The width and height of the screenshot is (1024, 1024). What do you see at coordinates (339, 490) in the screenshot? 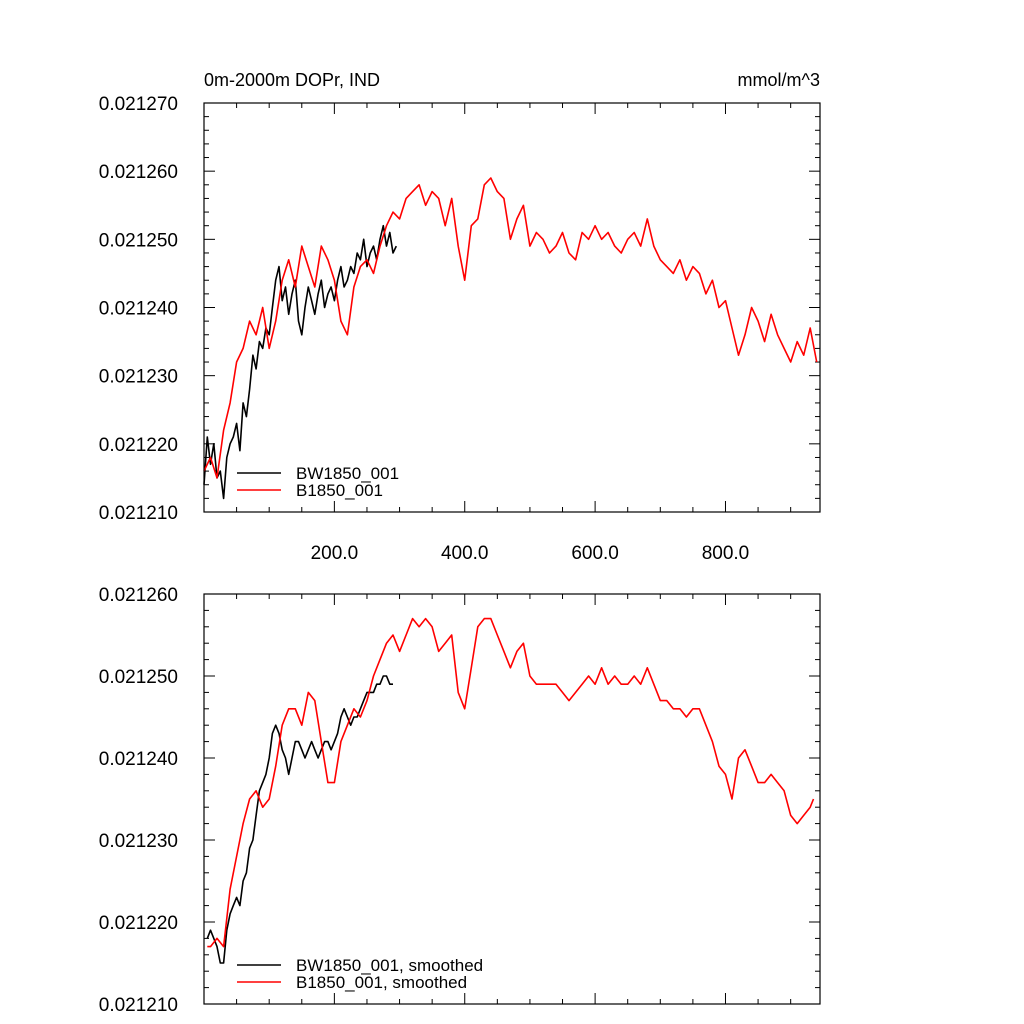
I see `legend-label: B1850_001` at bounding box center [339, 490].